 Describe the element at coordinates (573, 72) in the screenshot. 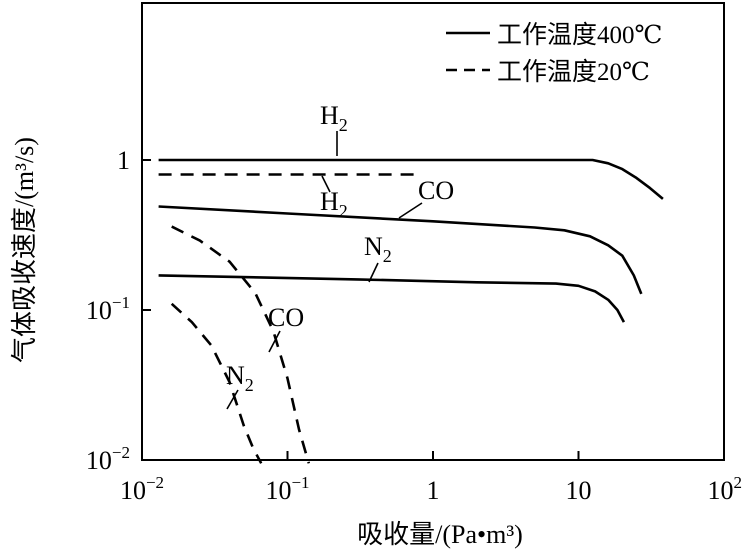

I see `legend-label-1: 工作温度20℃` at that location.